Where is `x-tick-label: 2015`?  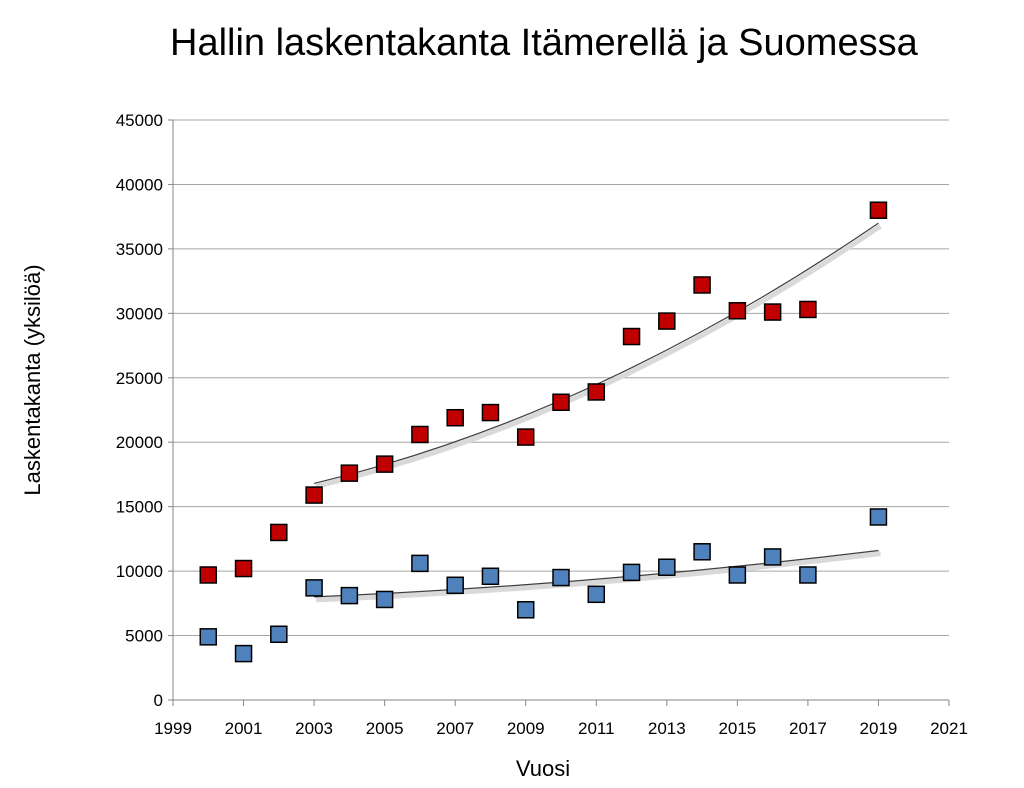 x-tick-label: 2015 is located at coordinates (737, 728).